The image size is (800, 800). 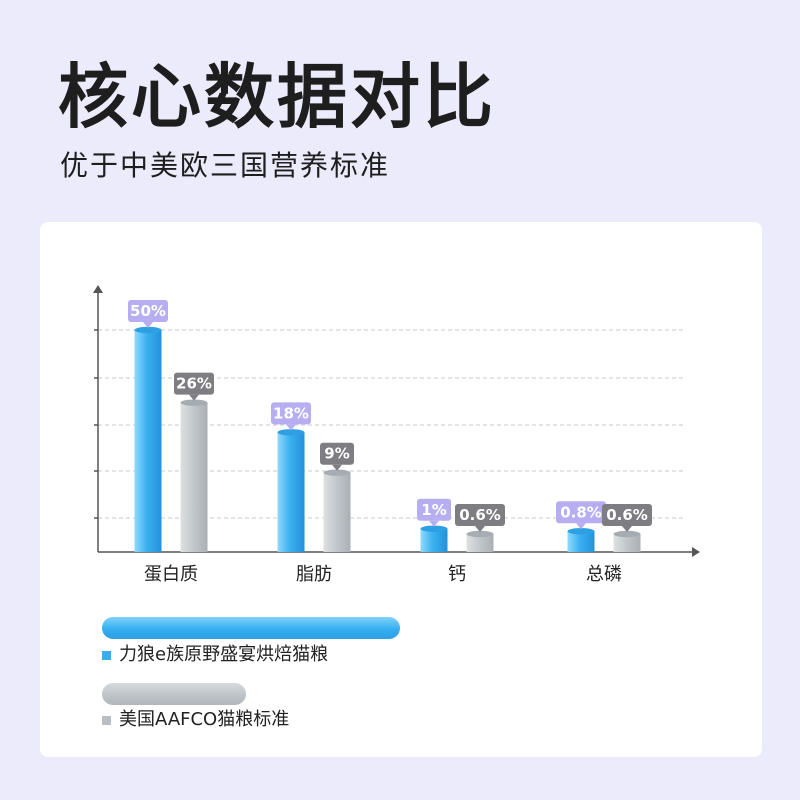 I want to click on page-subtitle: 优于中美欧三国营养标准, so click(x=225, y=165).